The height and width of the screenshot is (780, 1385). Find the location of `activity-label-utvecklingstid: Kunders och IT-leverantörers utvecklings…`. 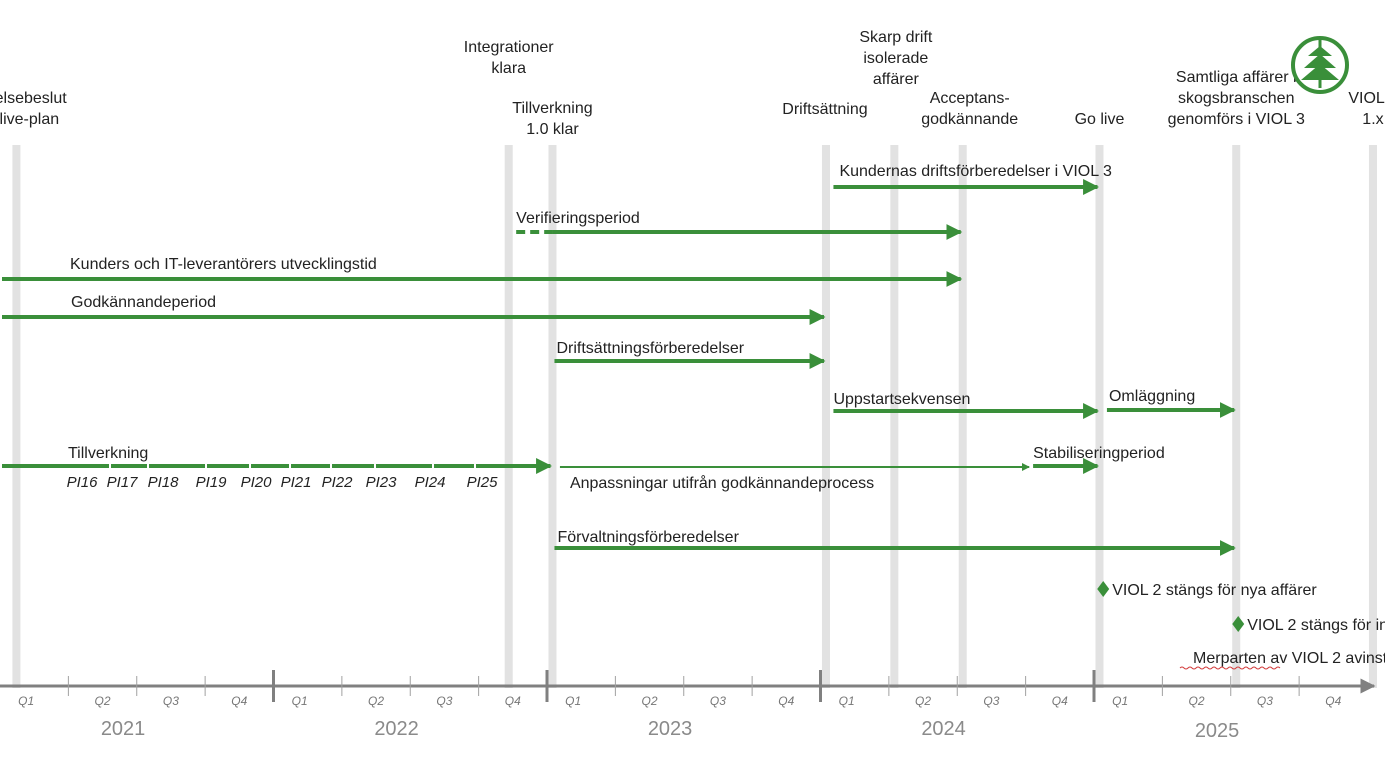

activity-label-utvecklingstid: Kunders och IT-leverantörers utvecklings… is located at coordinates (223, 264).